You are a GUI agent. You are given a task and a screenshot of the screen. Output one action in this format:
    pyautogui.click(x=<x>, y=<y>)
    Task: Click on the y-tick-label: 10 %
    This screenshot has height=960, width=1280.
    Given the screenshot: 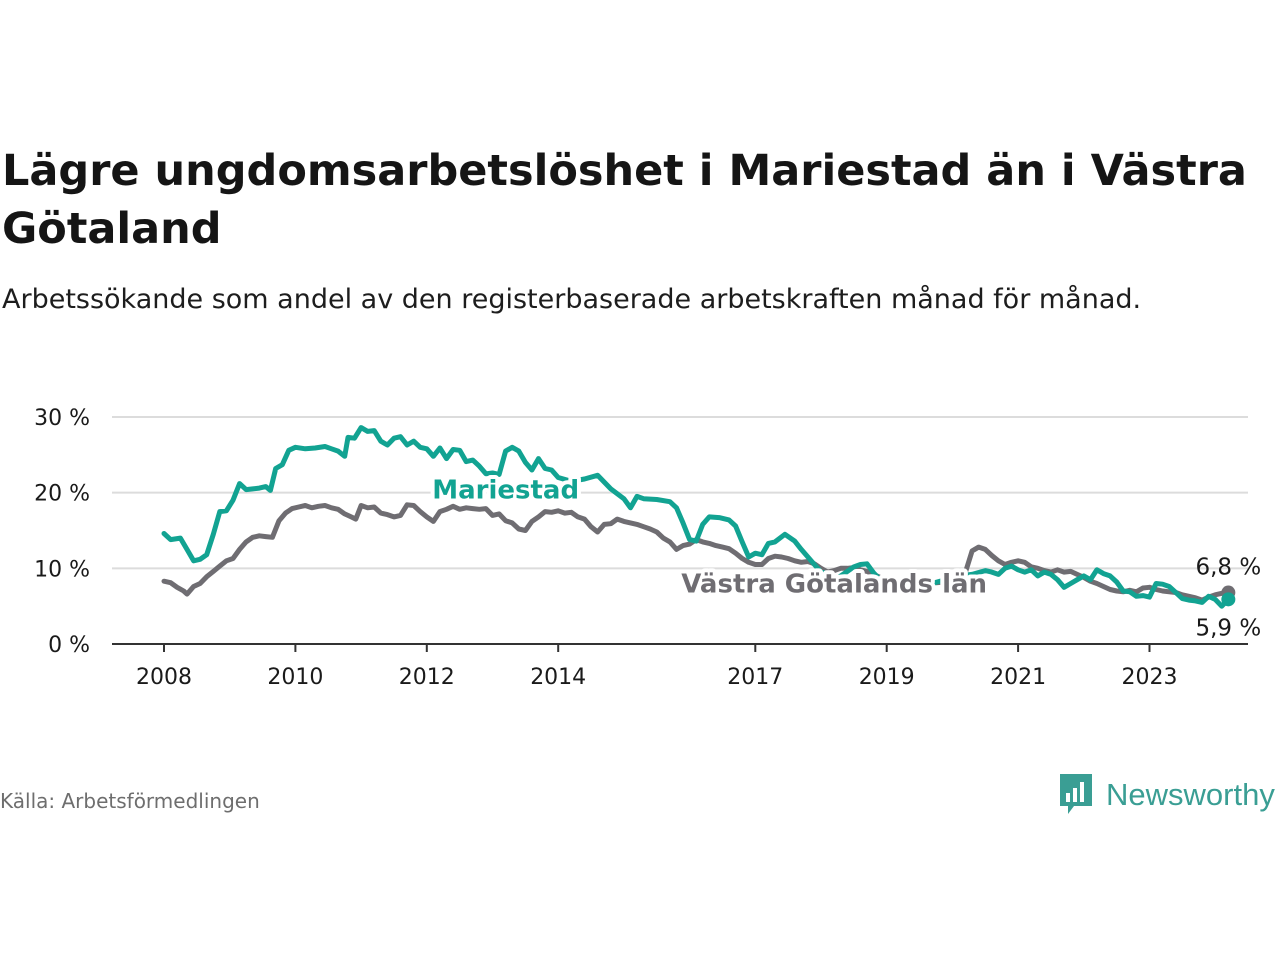 What is the action you would take?
    pyautogui.click(x=62, y=569)
    